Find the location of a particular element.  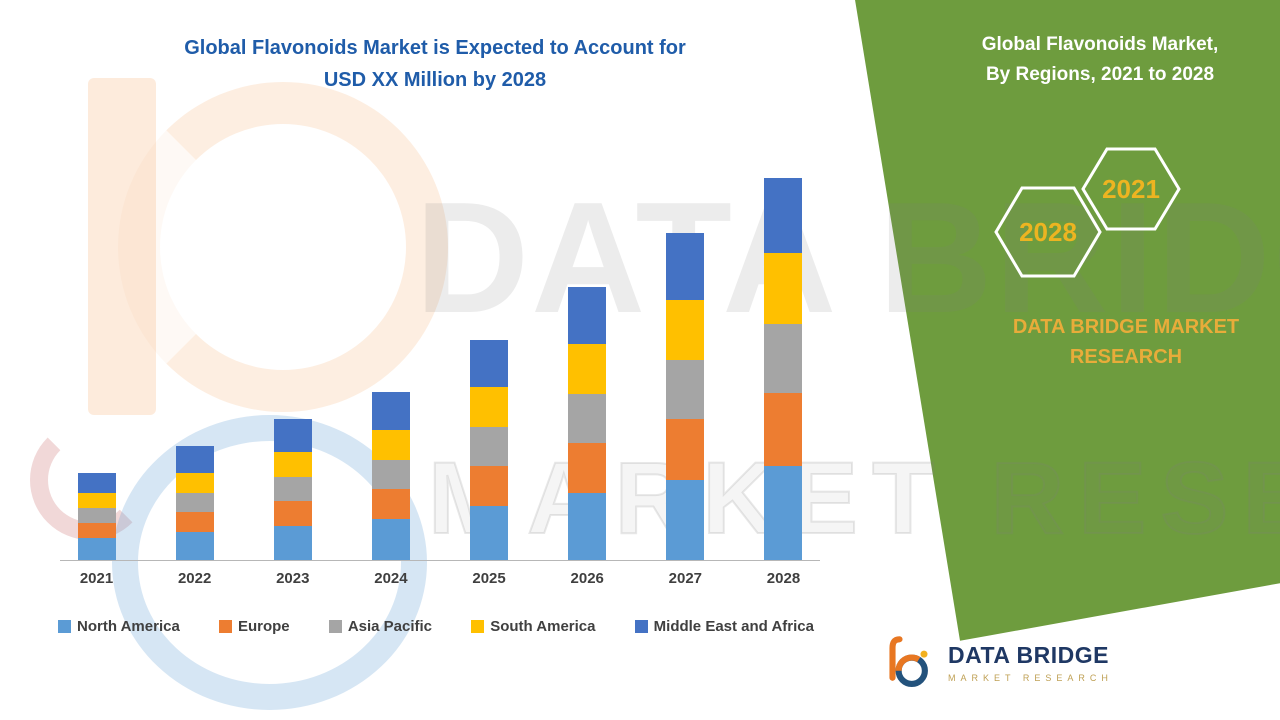

hexagon-2021 is located at coordinates (1131, 189).